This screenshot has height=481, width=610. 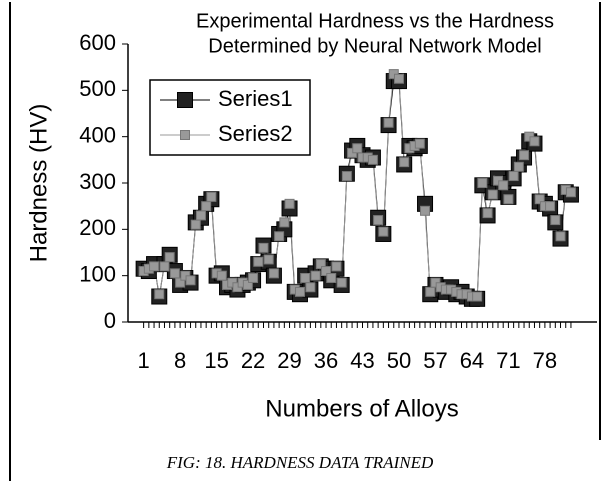 What do you see at coordinates (362, 360) in the screenshot?
I see `x-tick-label: 43` at bounding box center [362, 360].